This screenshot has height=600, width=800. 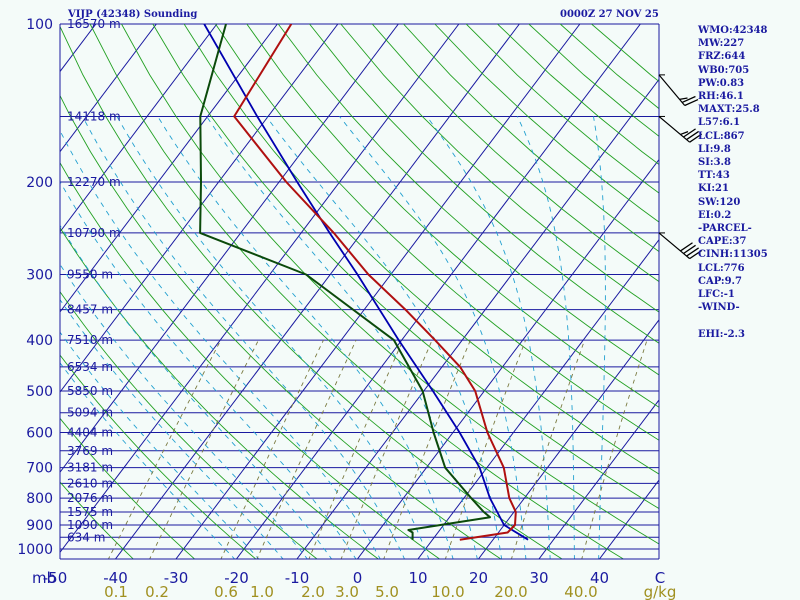 I want to click on index-line: TT:43, so click(x=714, y=176).